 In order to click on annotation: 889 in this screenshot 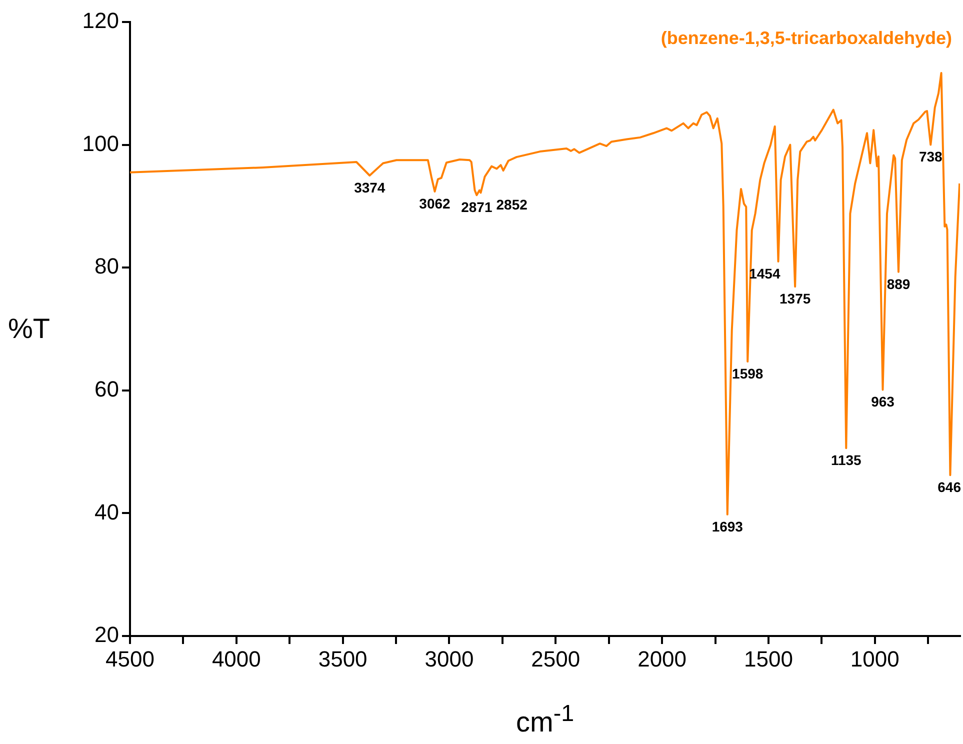, I will do `click(898, 284)`.